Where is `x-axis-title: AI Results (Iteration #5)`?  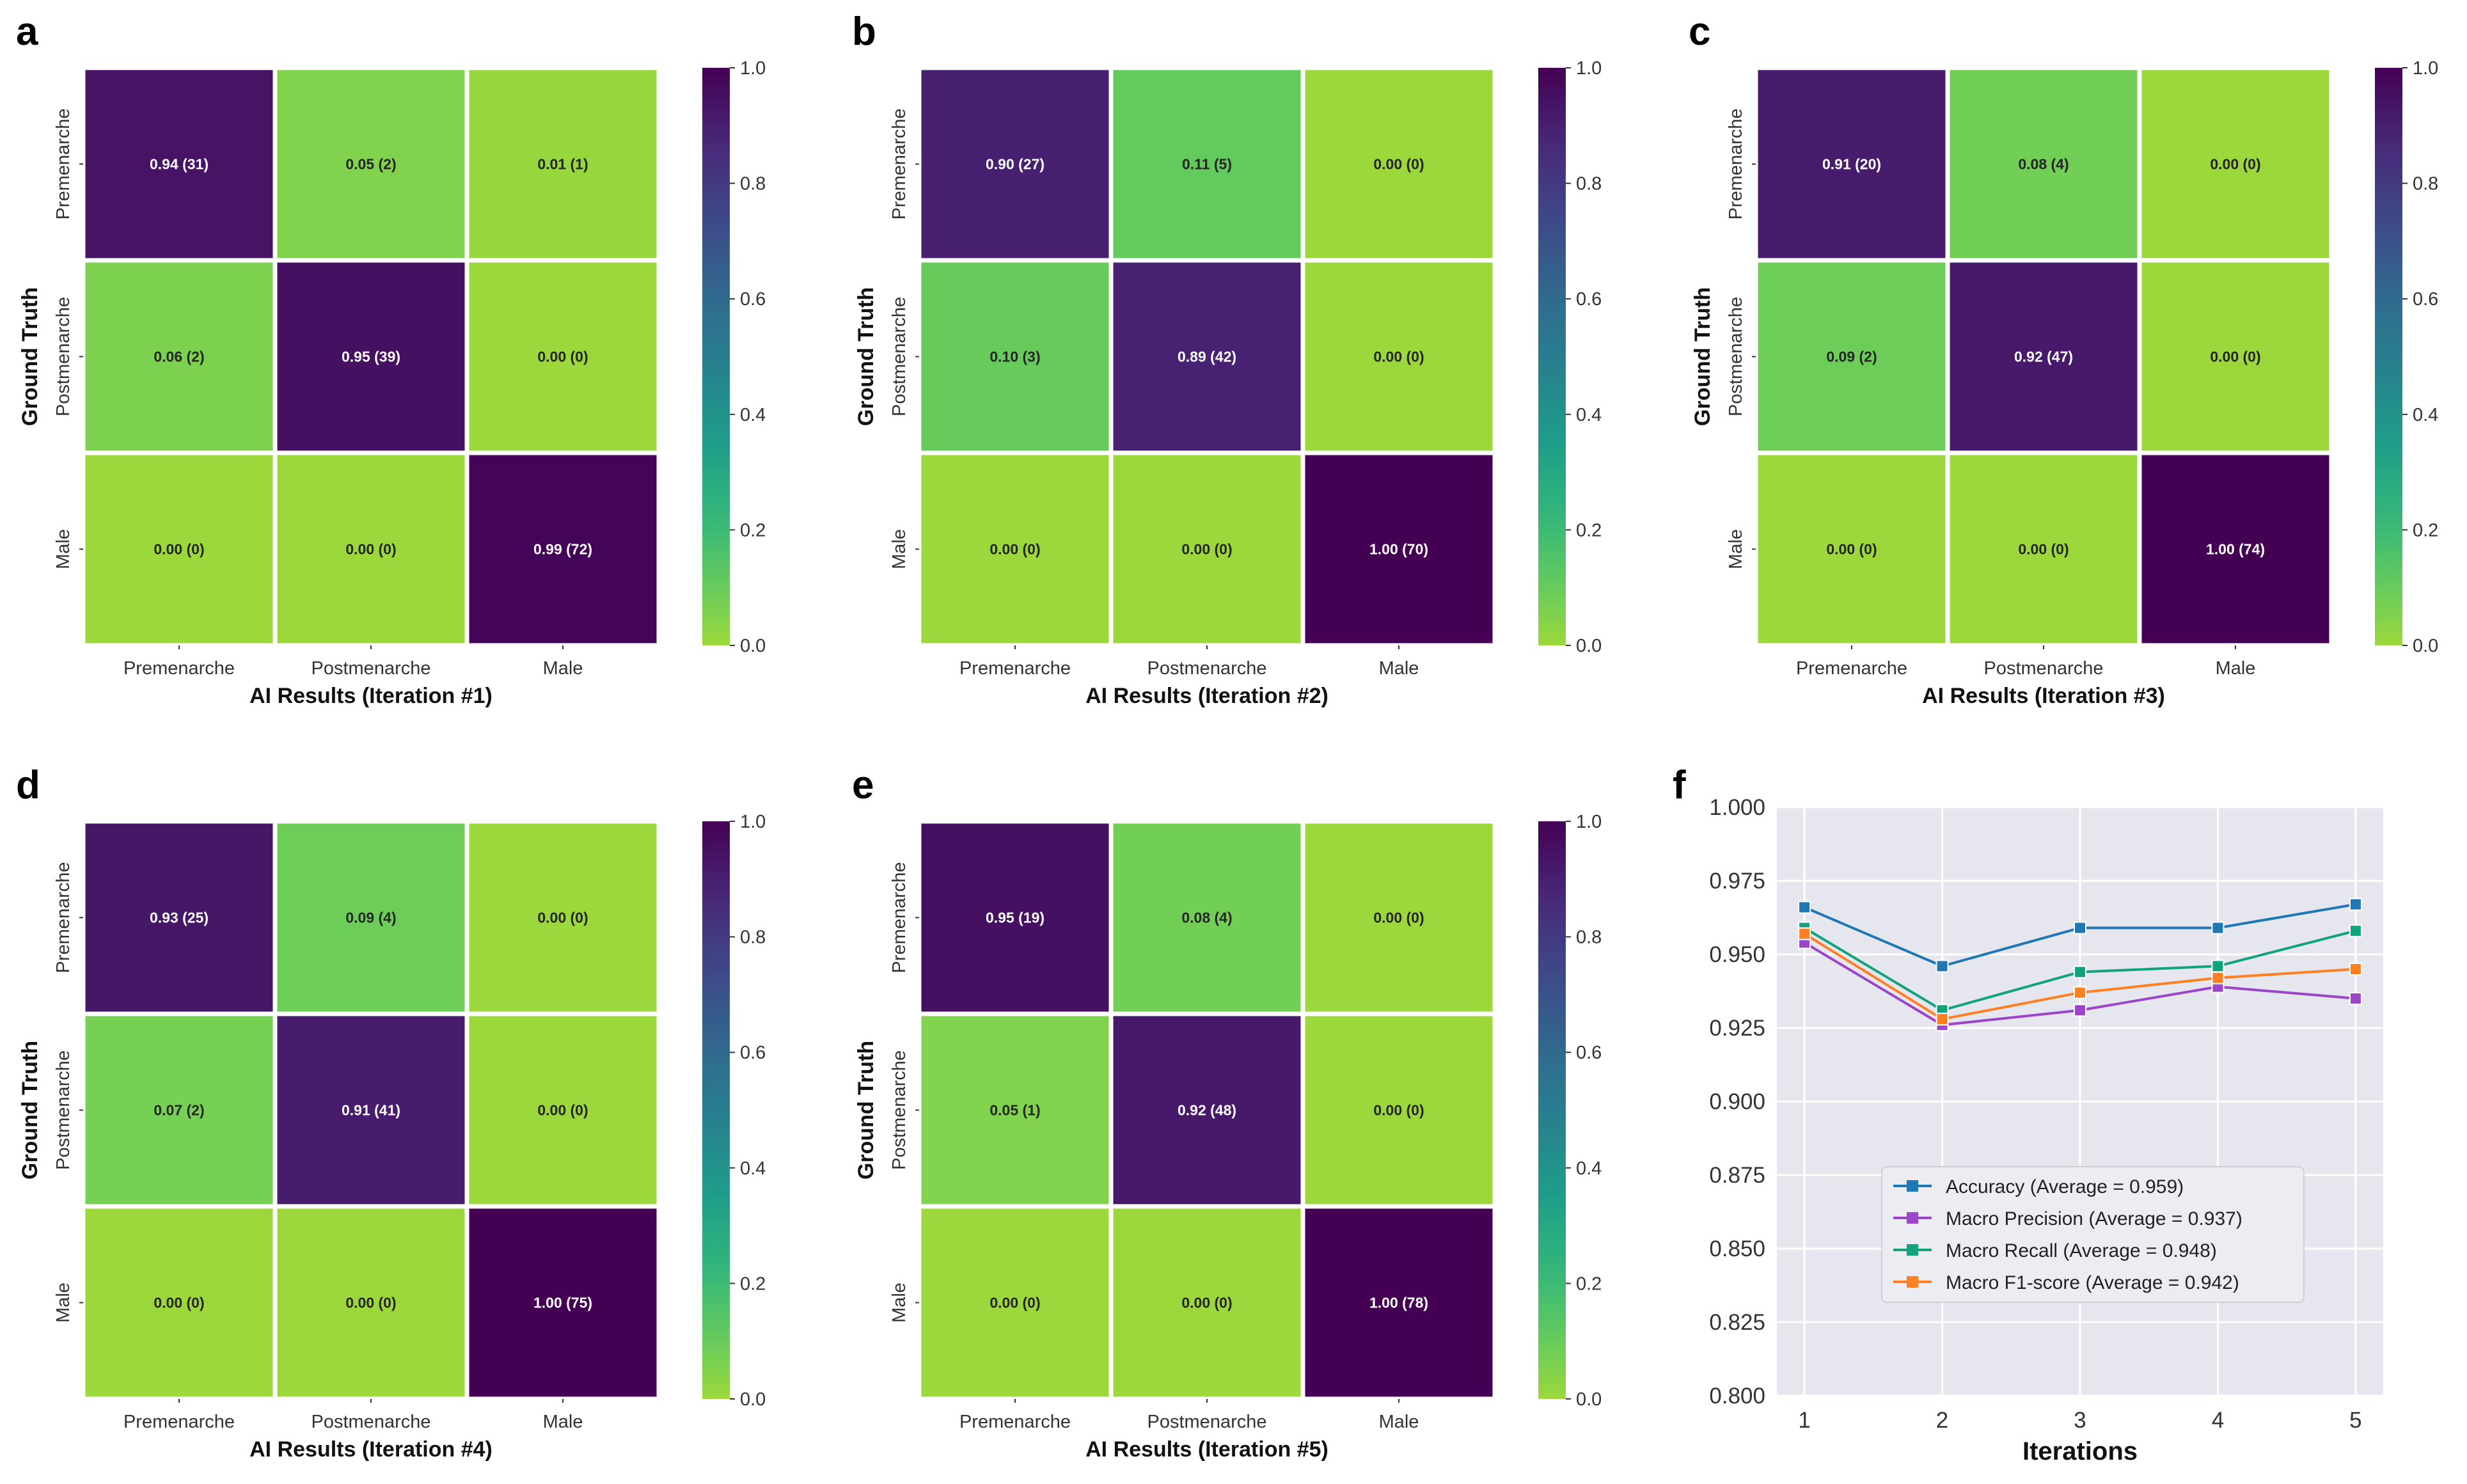 x-axis-title: AI Results (Iteration #5) is located at coordinates (1207, 1449).